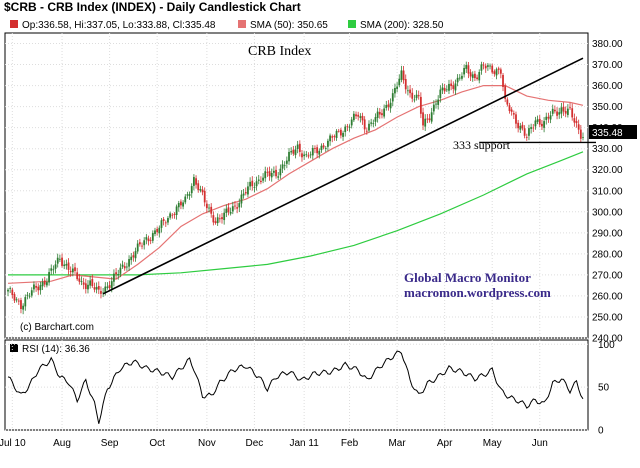 This screenshot has width=640, height=468. What do you see at coordinates (157, 443) in the screenshot?
I see `x-tick-label: Oct` at bounding box center [157, 443].